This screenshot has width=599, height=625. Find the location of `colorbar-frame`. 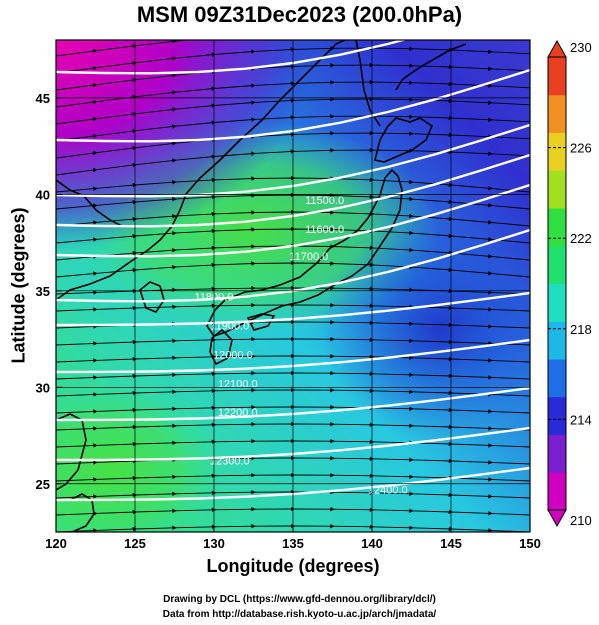

colorbar-frame is located at coordinates (557, 283).